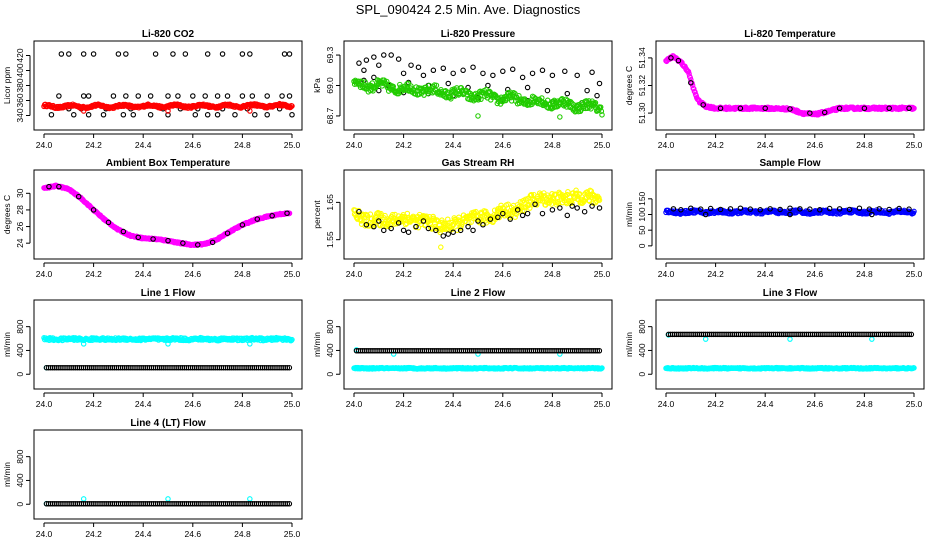 The image size is (936, 540). I want to click on y-tick-label: 100, so click(642, 214).